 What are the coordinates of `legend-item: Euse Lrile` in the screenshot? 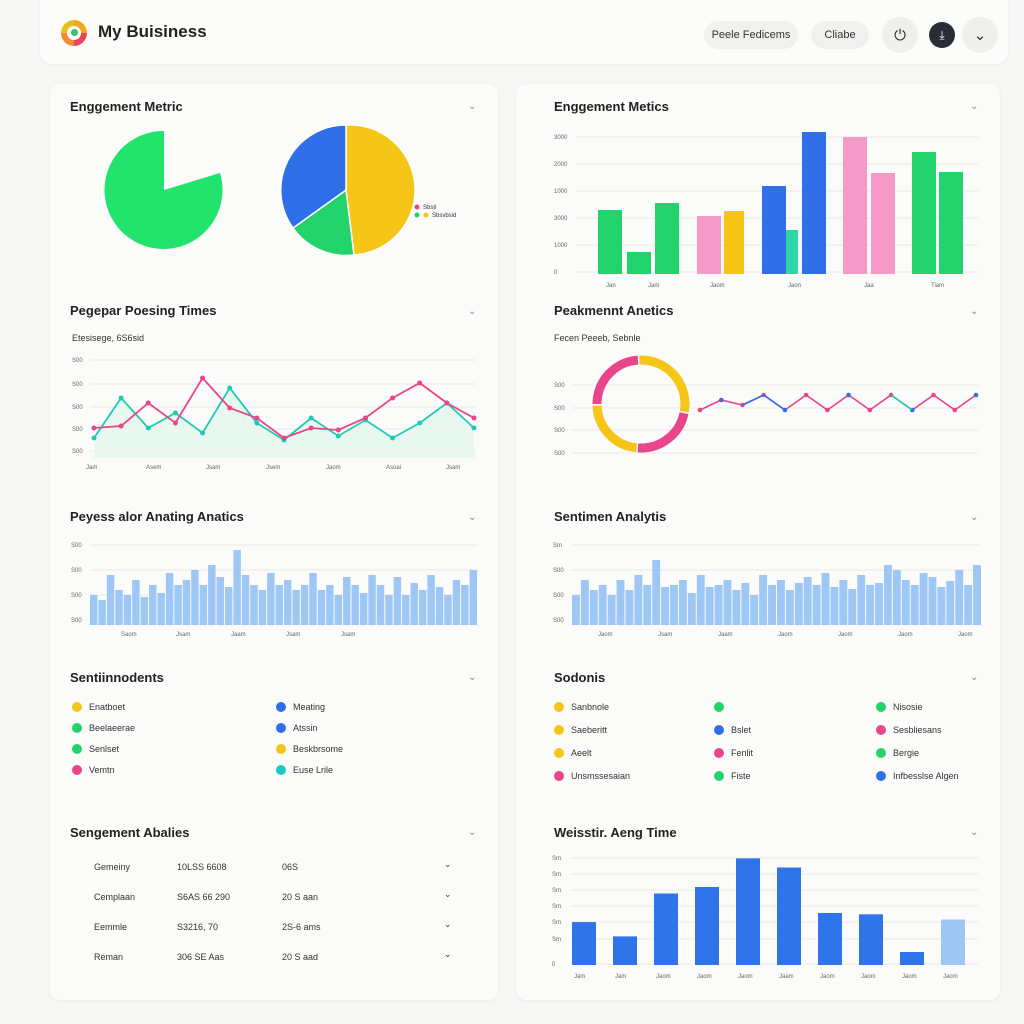 It's located at (304, 770).